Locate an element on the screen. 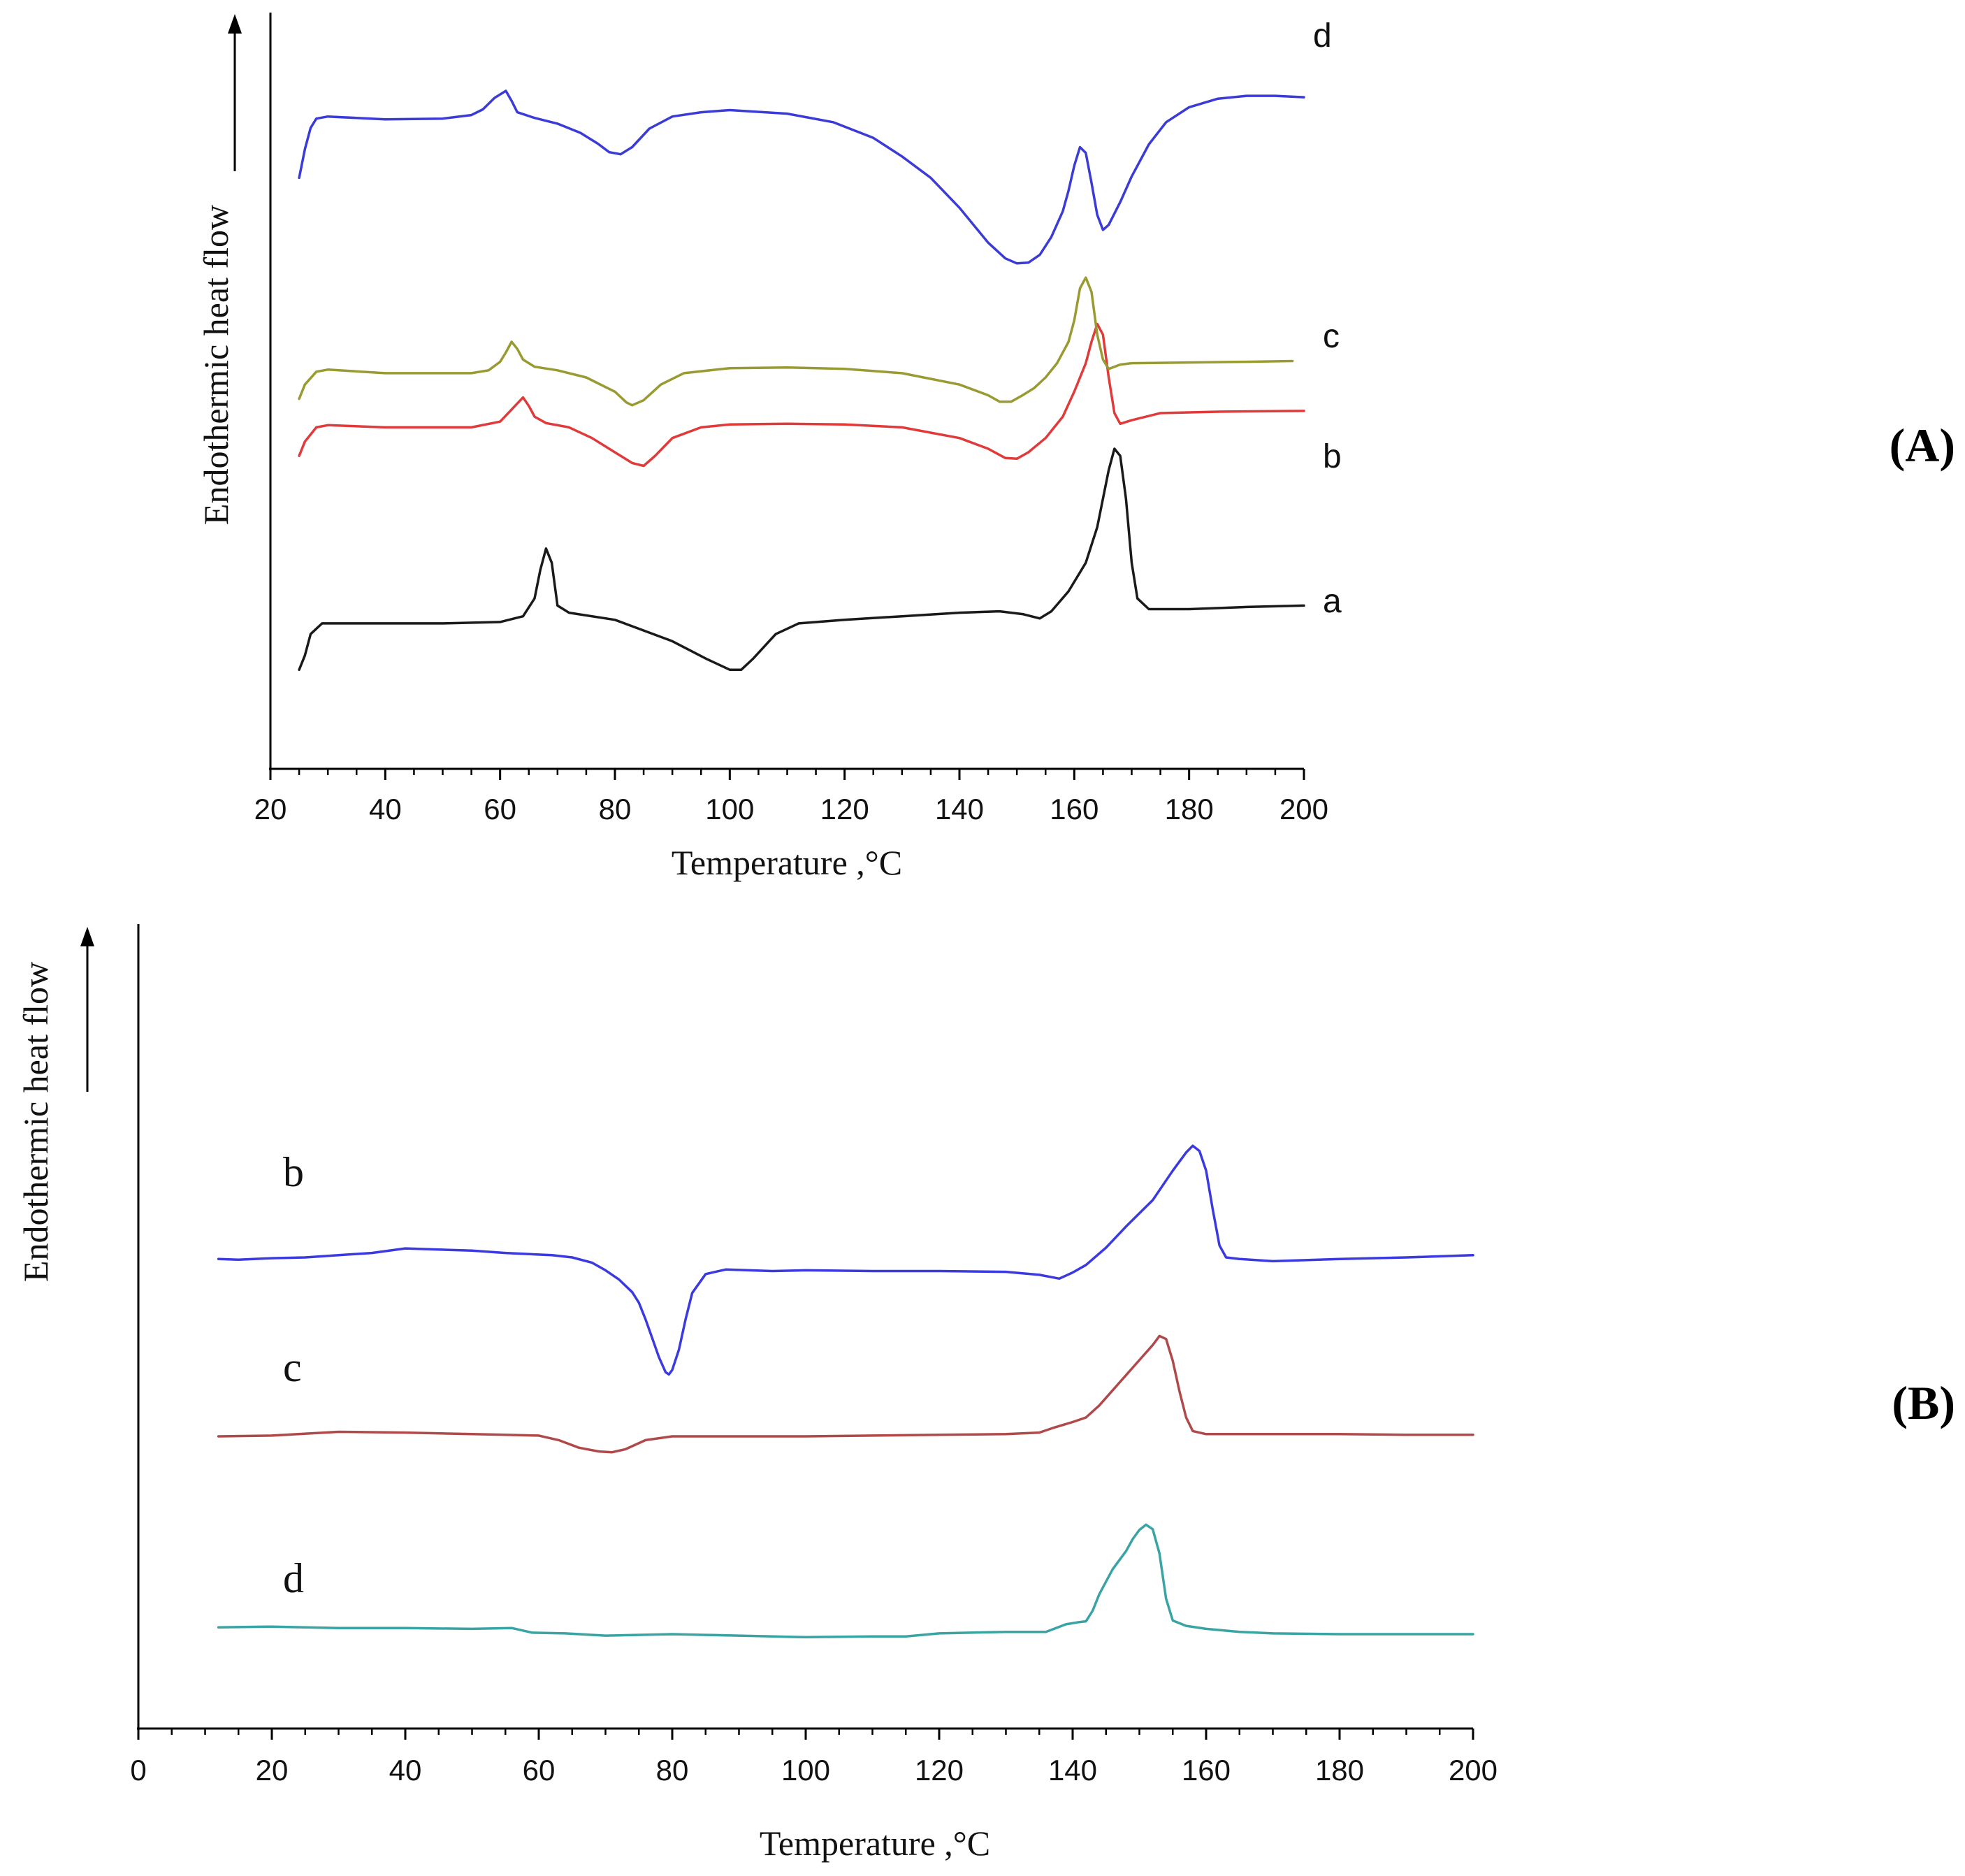 The width and height of the screenshot is (1965, 1876). panel-b-series-c-line is located at coordinates (845, 1394).